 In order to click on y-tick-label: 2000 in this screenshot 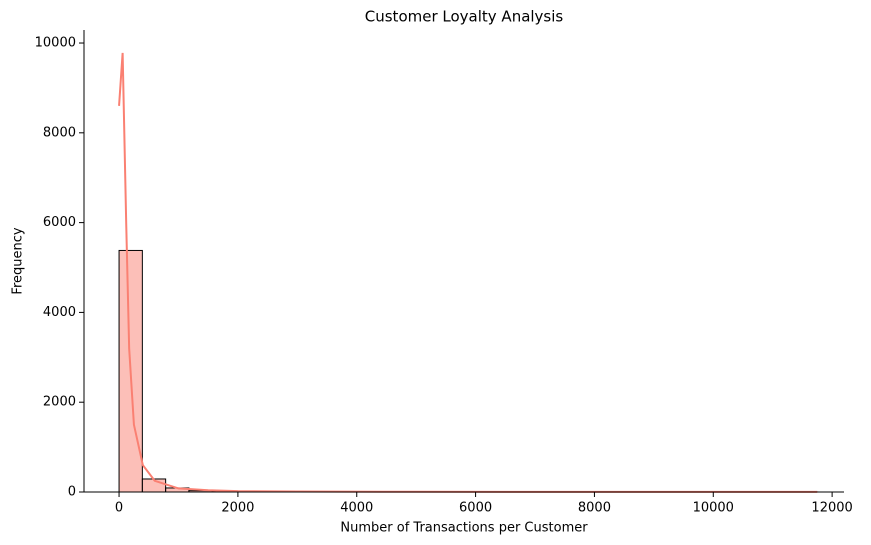, I will do `click(59, 402)`.